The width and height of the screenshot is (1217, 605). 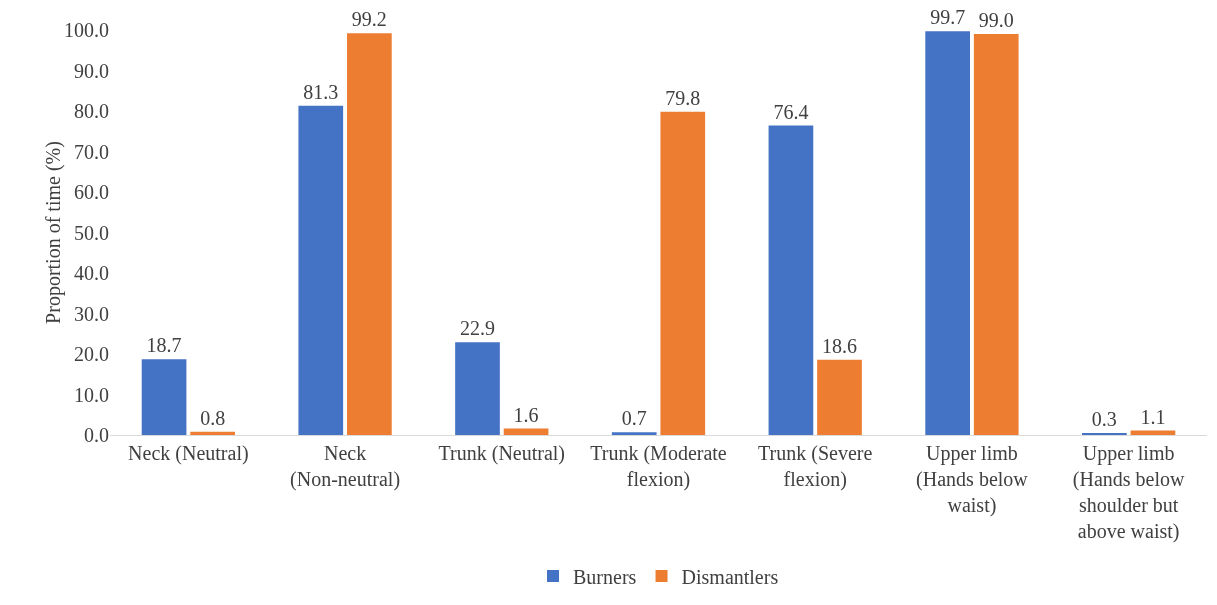 I want to click on y-tick-label: 30.0, so click(x=91, y=313).